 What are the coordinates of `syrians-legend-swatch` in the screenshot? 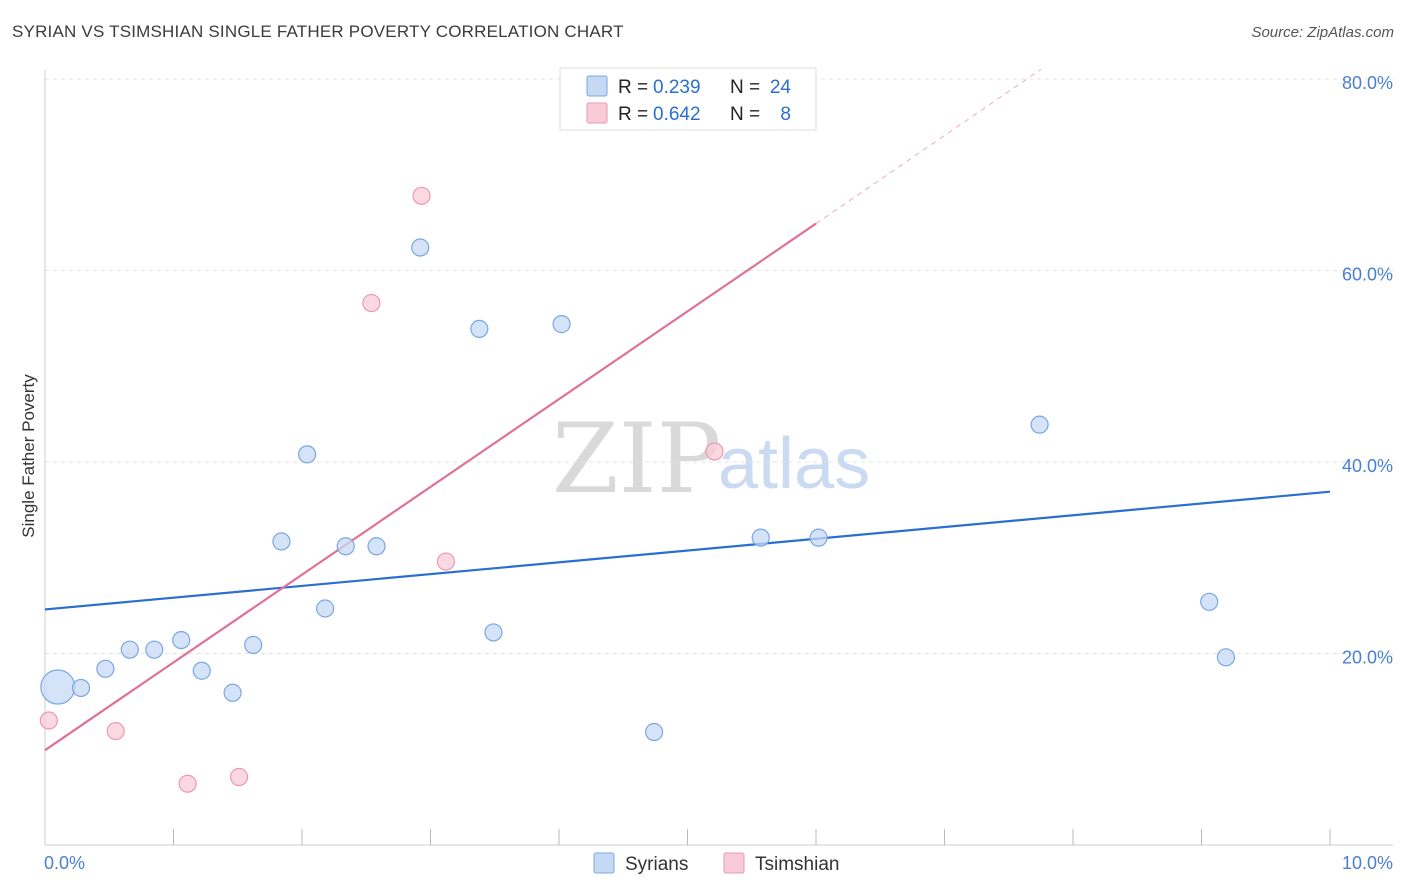 It's located at (597, 86).